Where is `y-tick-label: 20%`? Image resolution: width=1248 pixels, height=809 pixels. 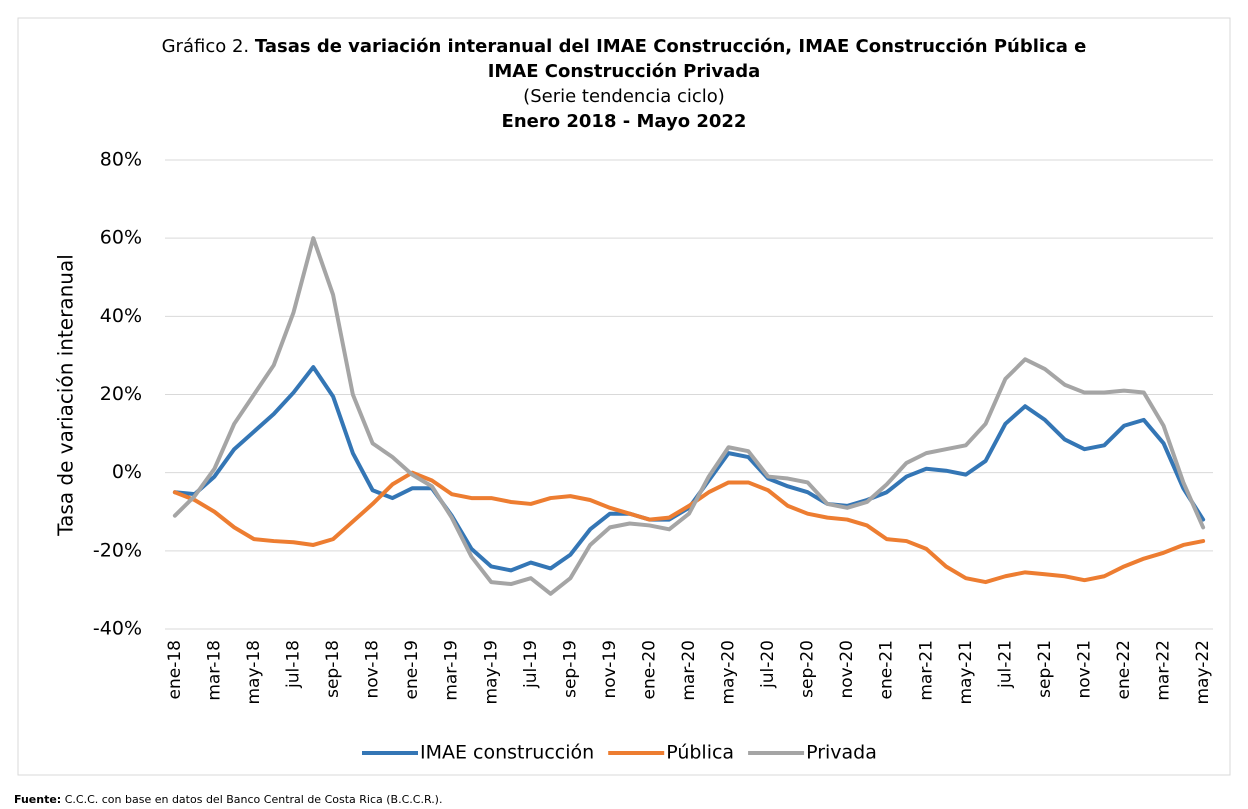
y-tick-label: 20% is located at coordinates (121, 394).